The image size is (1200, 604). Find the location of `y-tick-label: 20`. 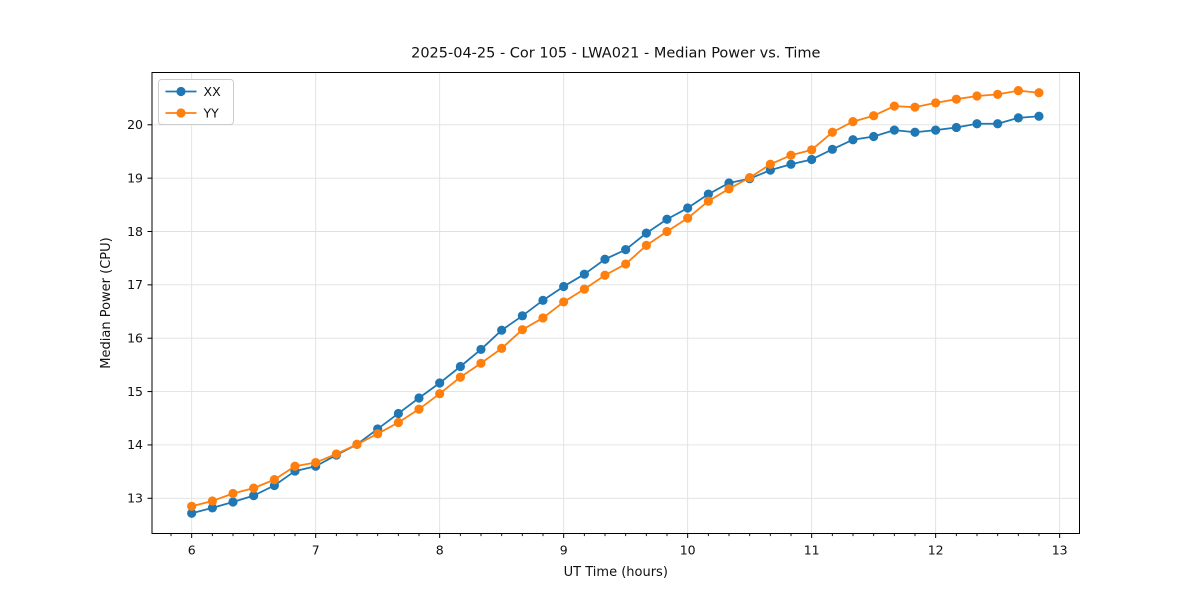

y-tick-label: 20 is located at coordinates (135, 124).